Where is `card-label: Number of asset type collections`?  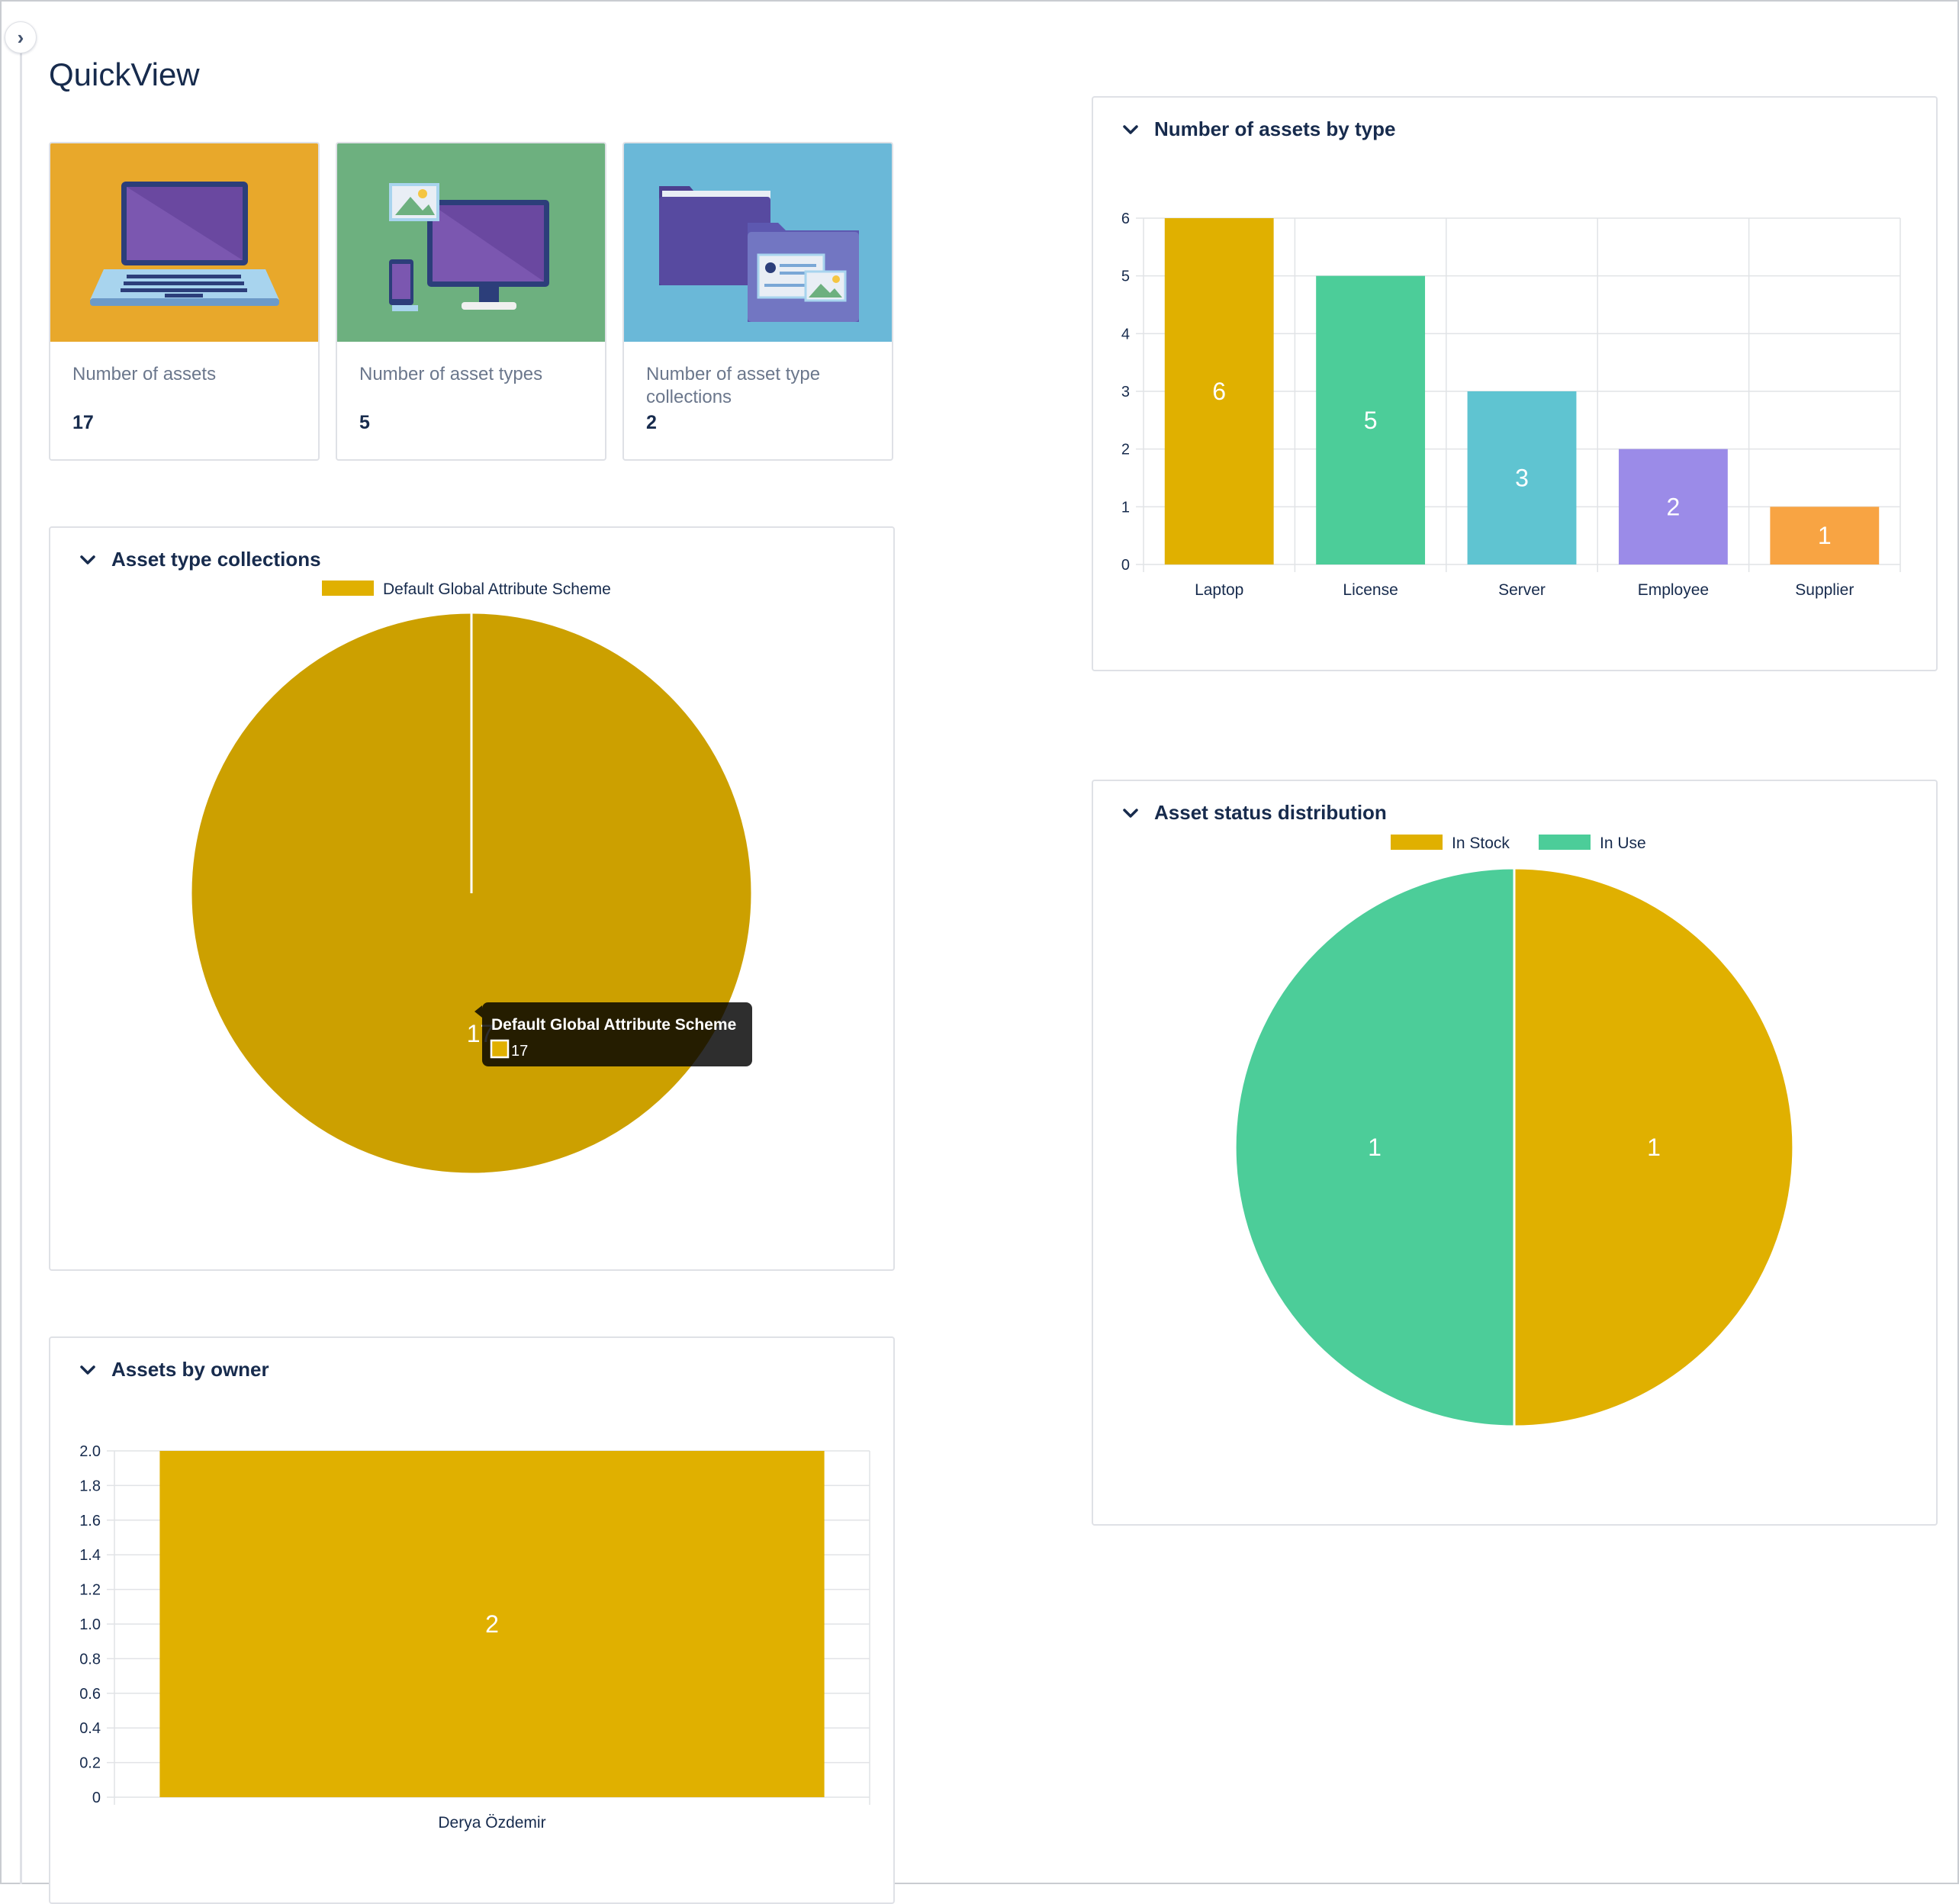
card-label: Number of asset type collections is located at coordinates (734, 385).